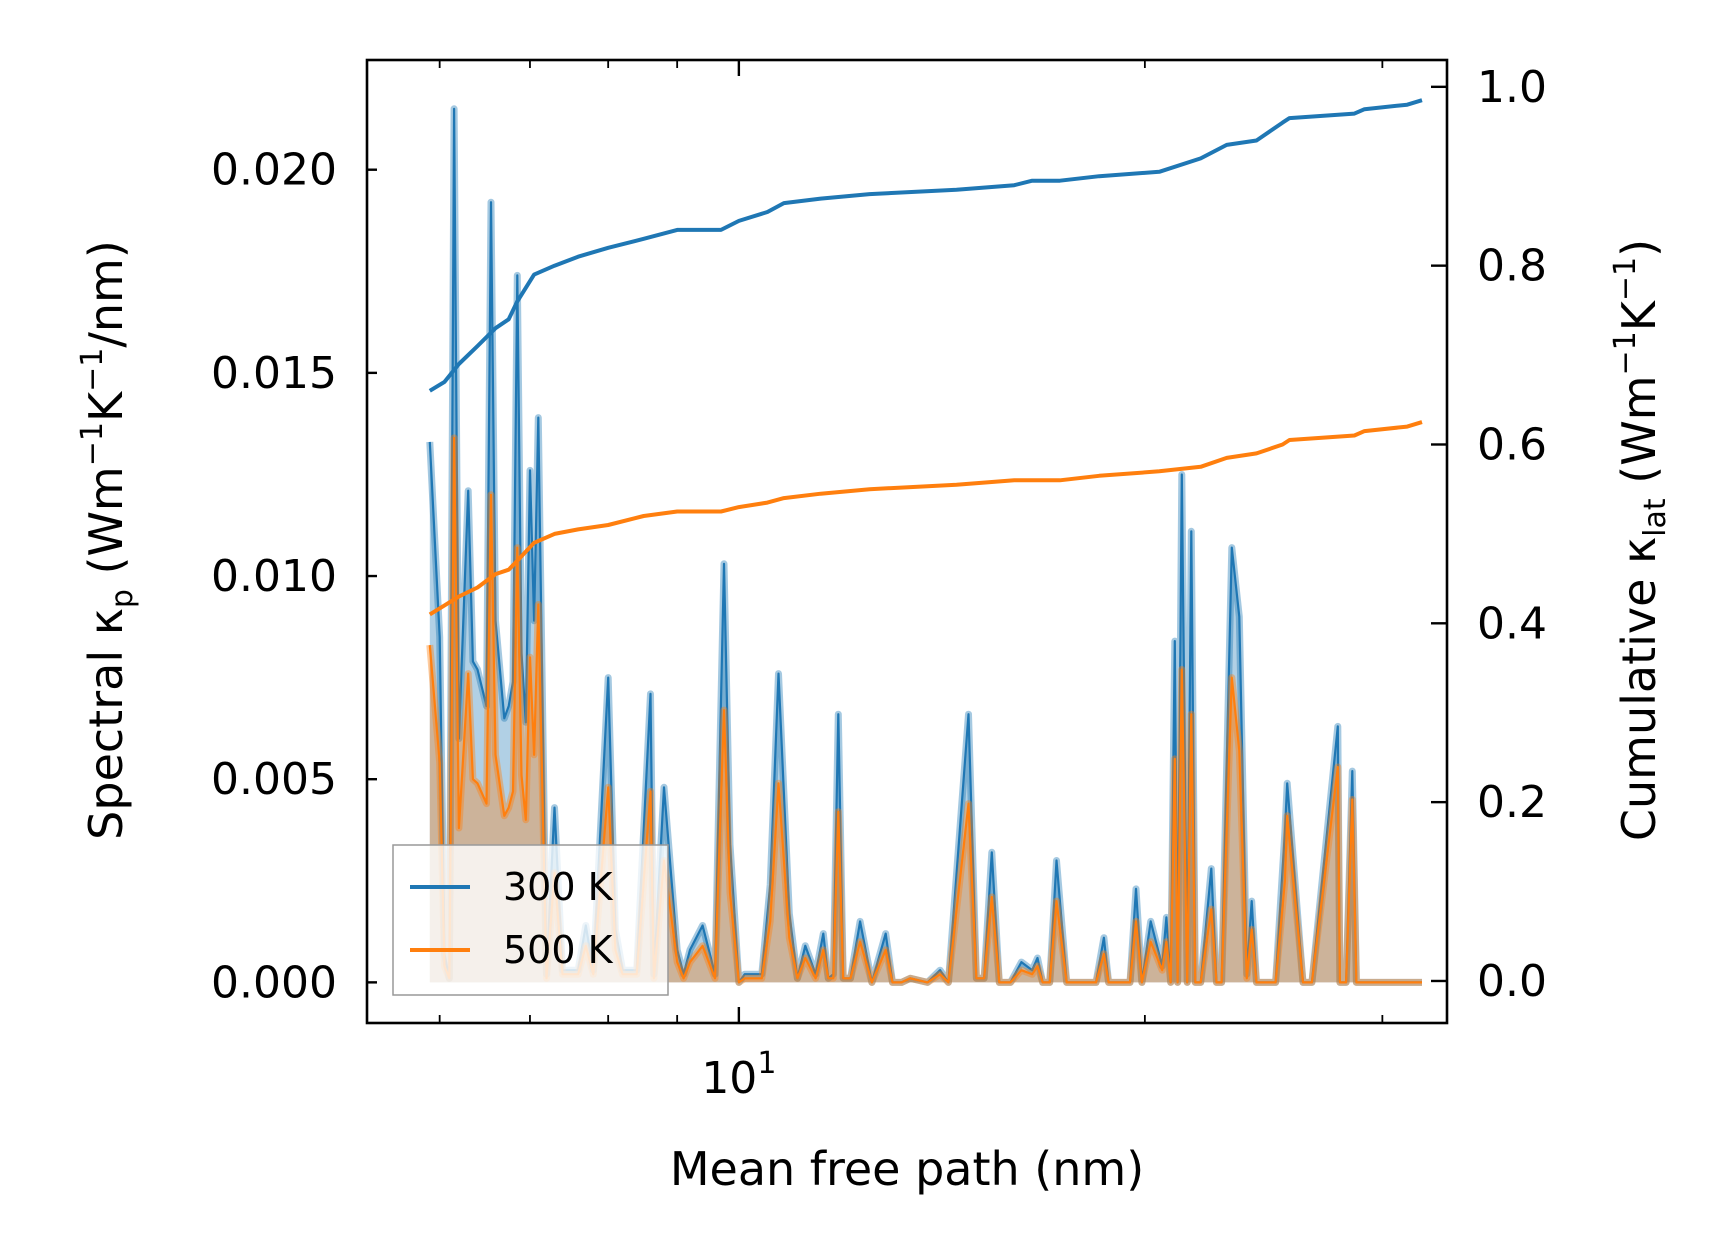 This screenshot has width=1716, height=1253. What do you see at coordinates (274, 170) in the screenshot?
I see `y-left-tick-label: 0.020` at bounding box center [274, 170].